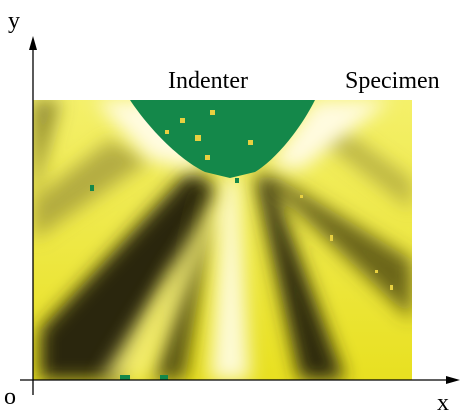 The image size is (469, 411). Describe the element at coordinates (10, 397) in the screenshot. I see `origin-label: o` at that location.